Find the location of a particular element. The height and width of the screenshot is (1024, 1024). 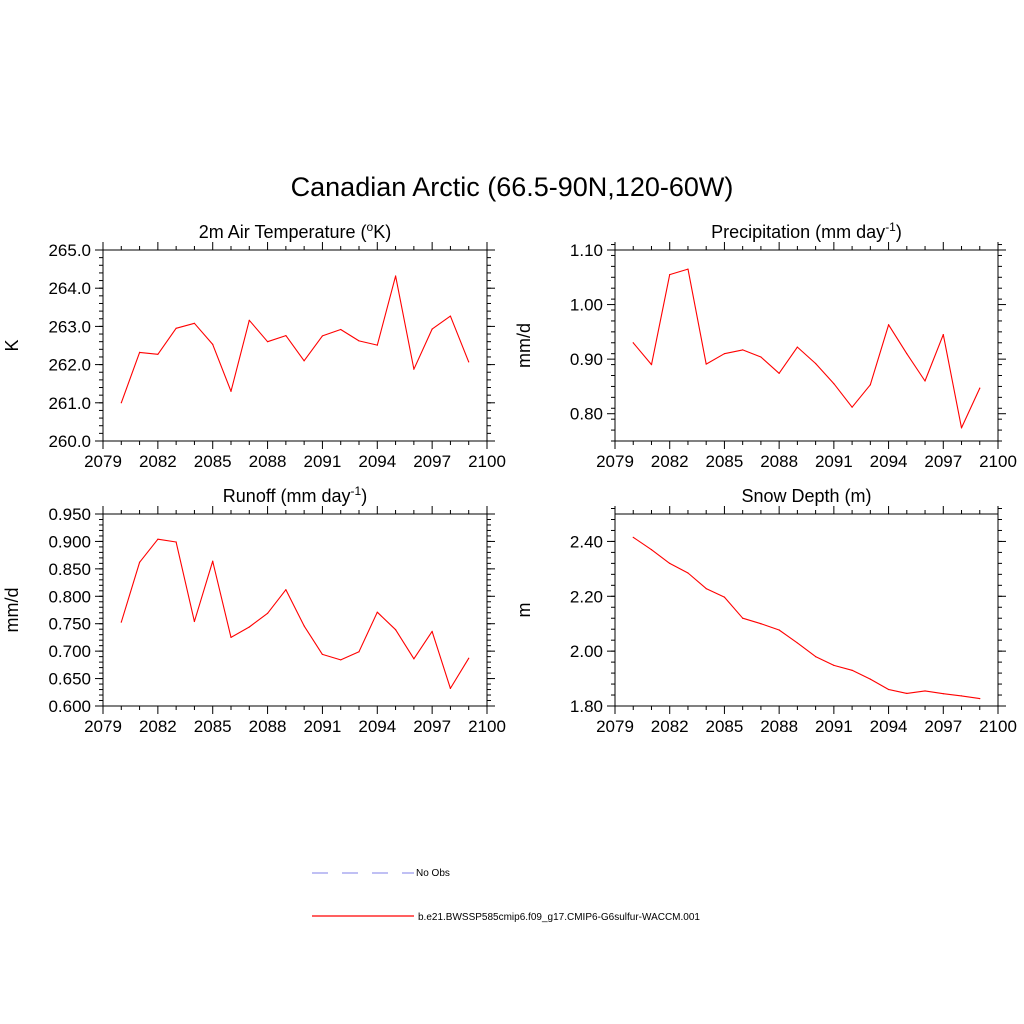

y-tick-label: 0.750 is located at coordinates (69, 624).